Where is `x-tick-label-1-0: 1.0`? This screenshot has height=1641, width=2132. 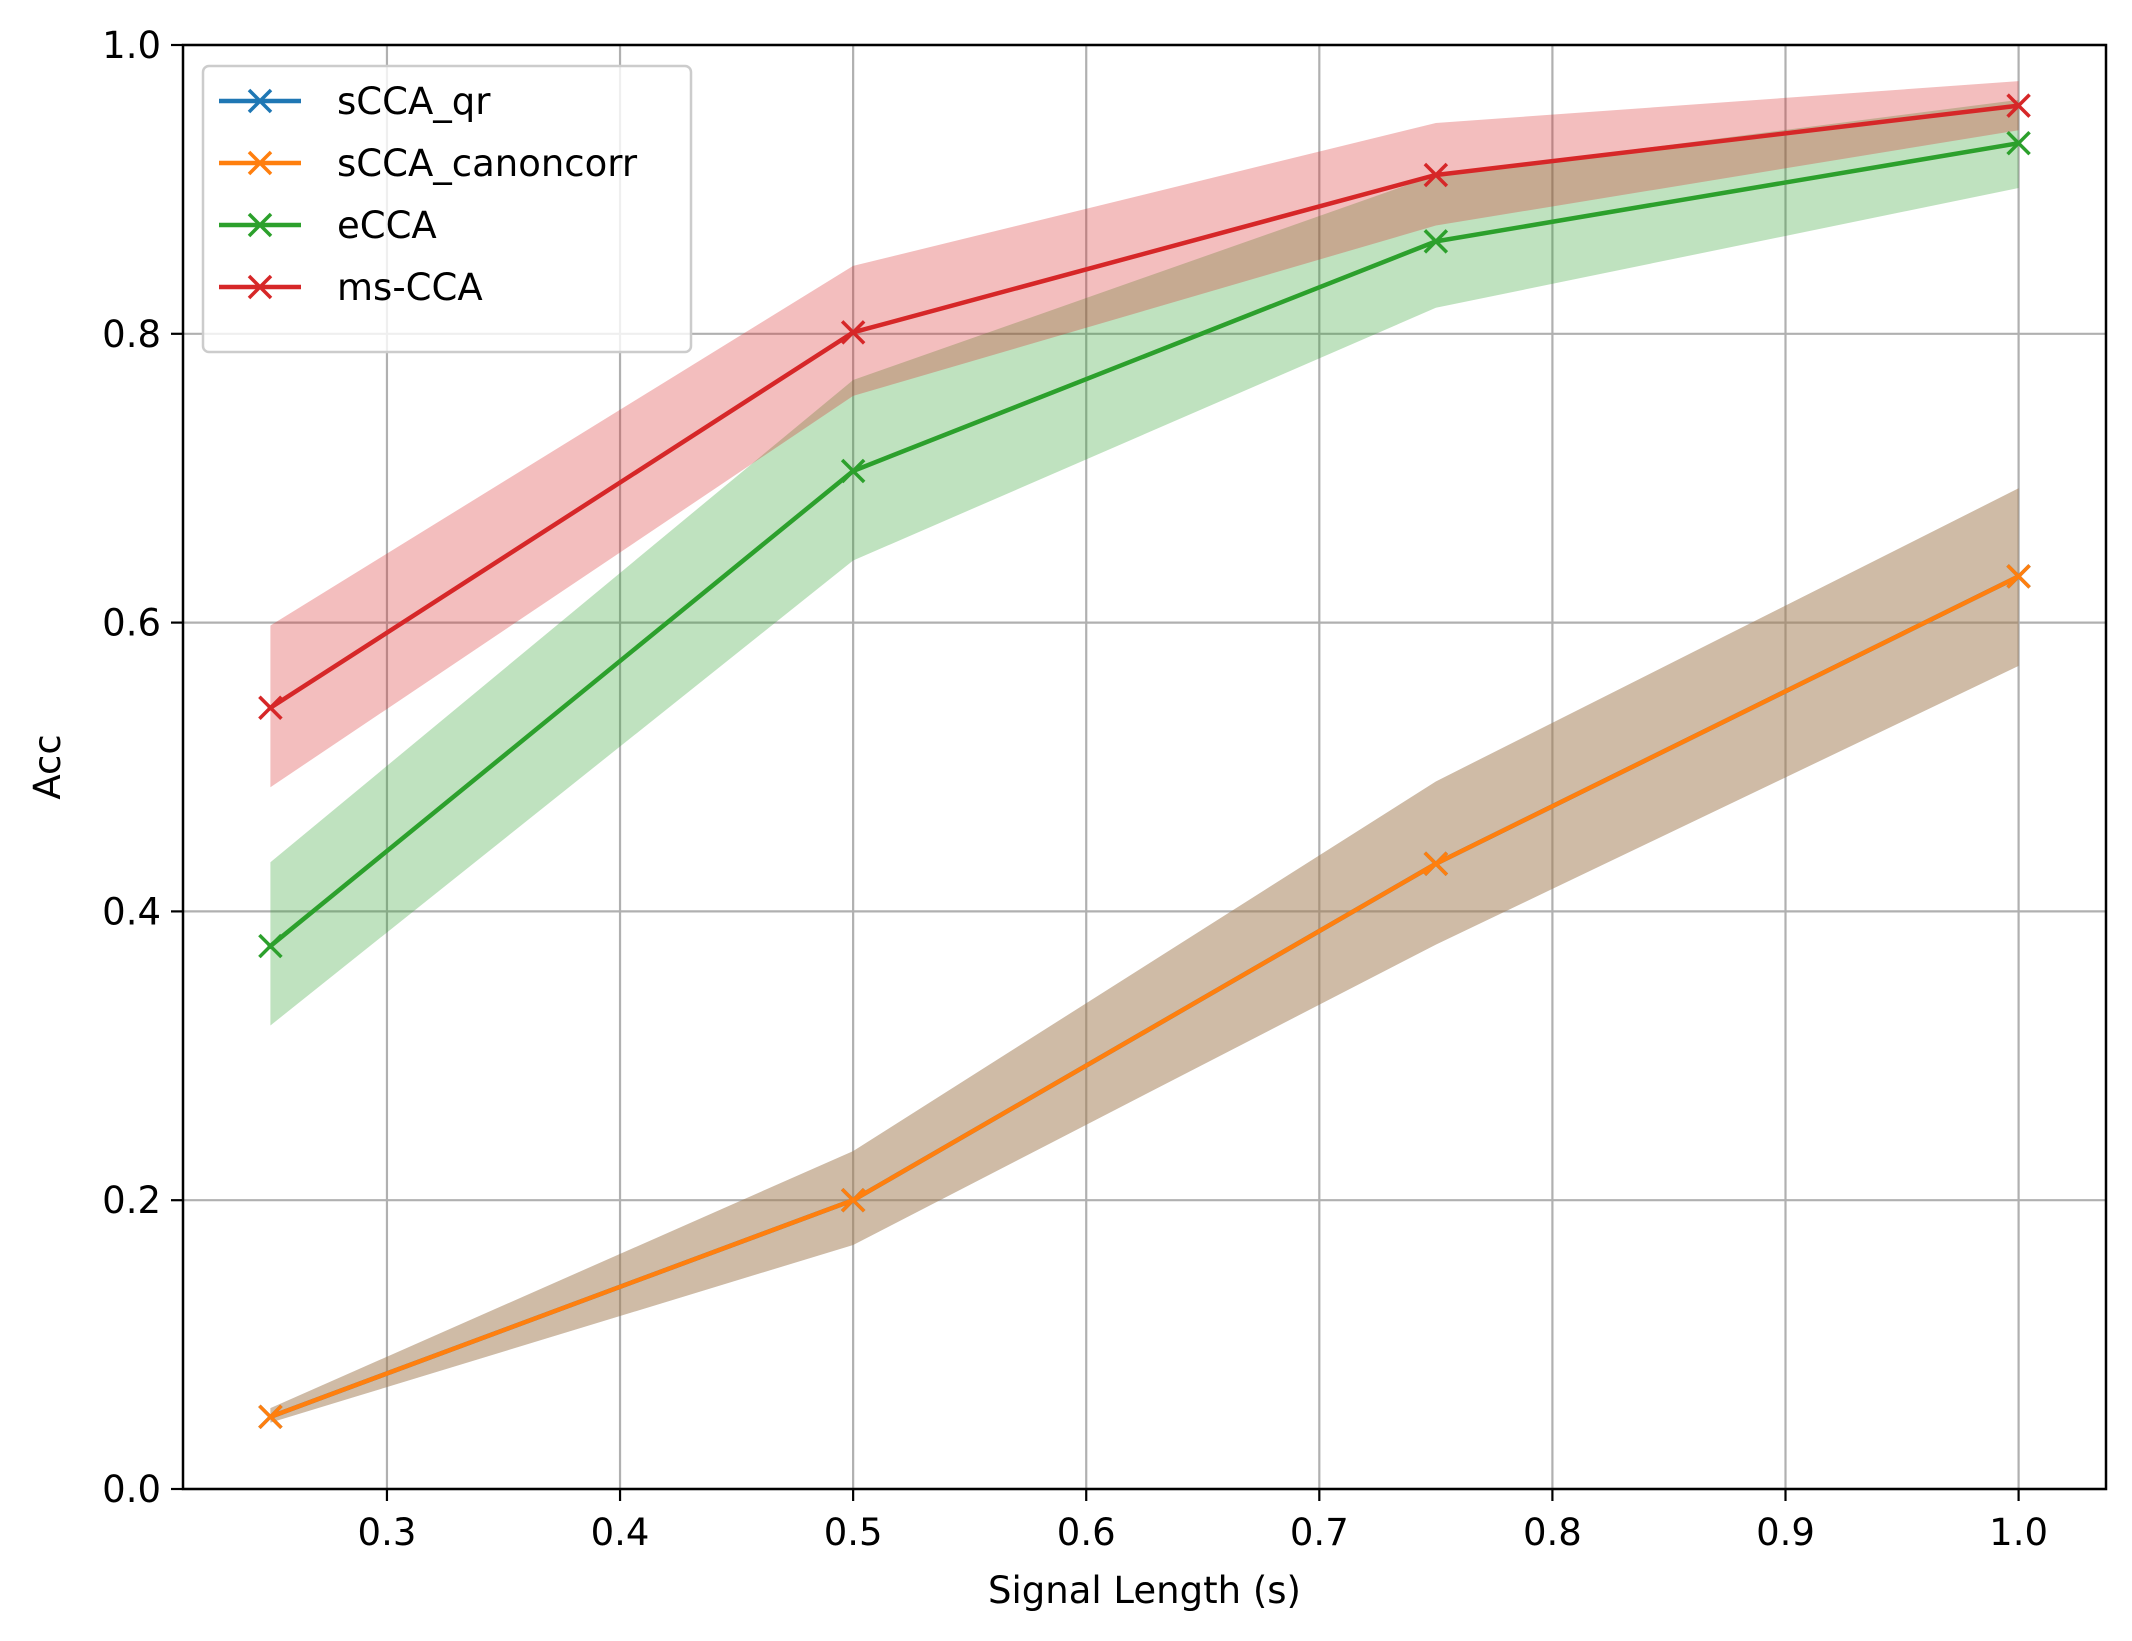 x-tick-label-1-0: 1.0 is located at coordinates (2018, 1532).